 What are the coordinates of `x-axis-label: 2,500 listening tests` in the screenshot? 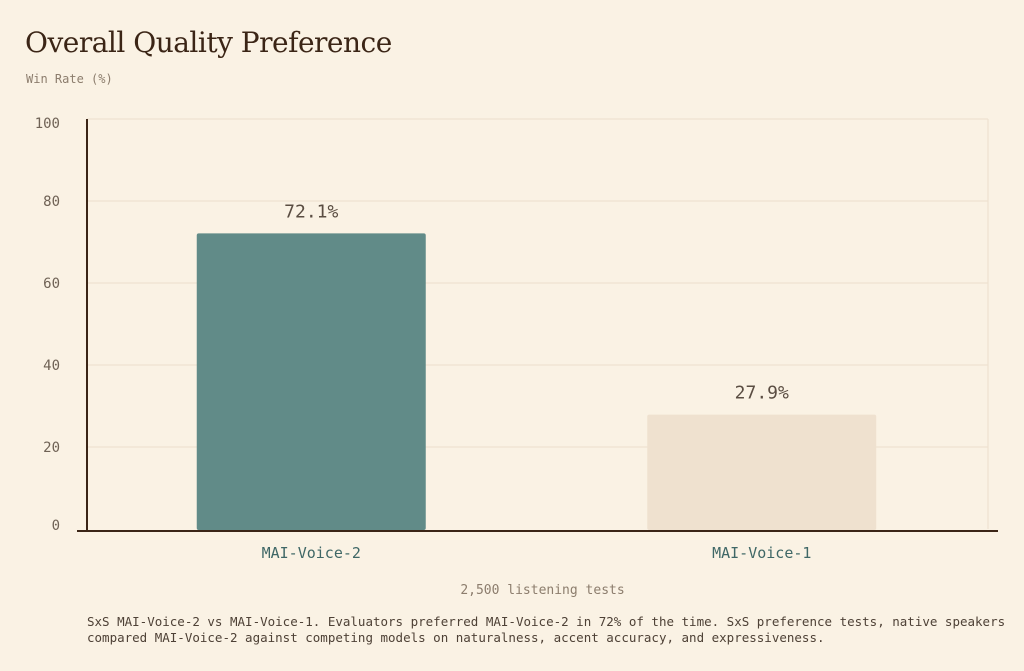 It's located at (542, 590).